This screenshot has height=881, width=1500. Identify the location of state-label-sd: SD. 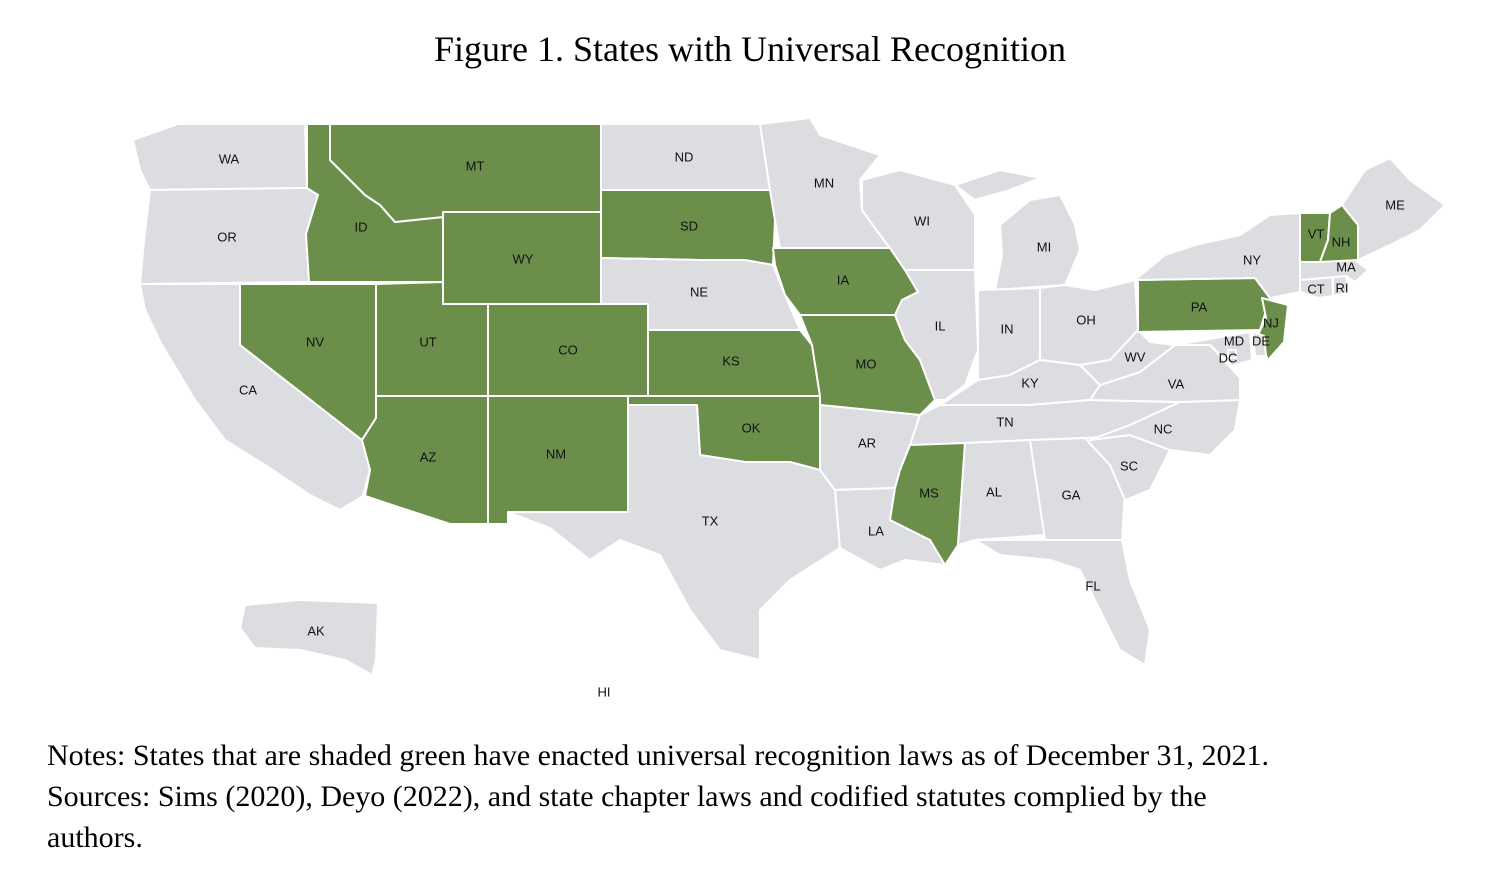
(689, 225).